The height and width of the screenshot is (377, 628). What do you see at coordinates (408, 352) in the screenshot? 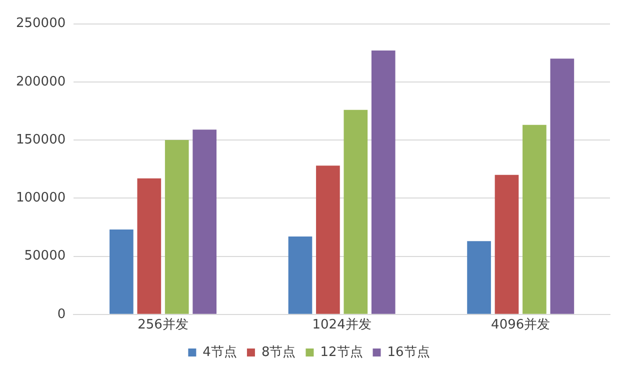
I see `legend-label: 16节点` at bounding box center [408, 352].